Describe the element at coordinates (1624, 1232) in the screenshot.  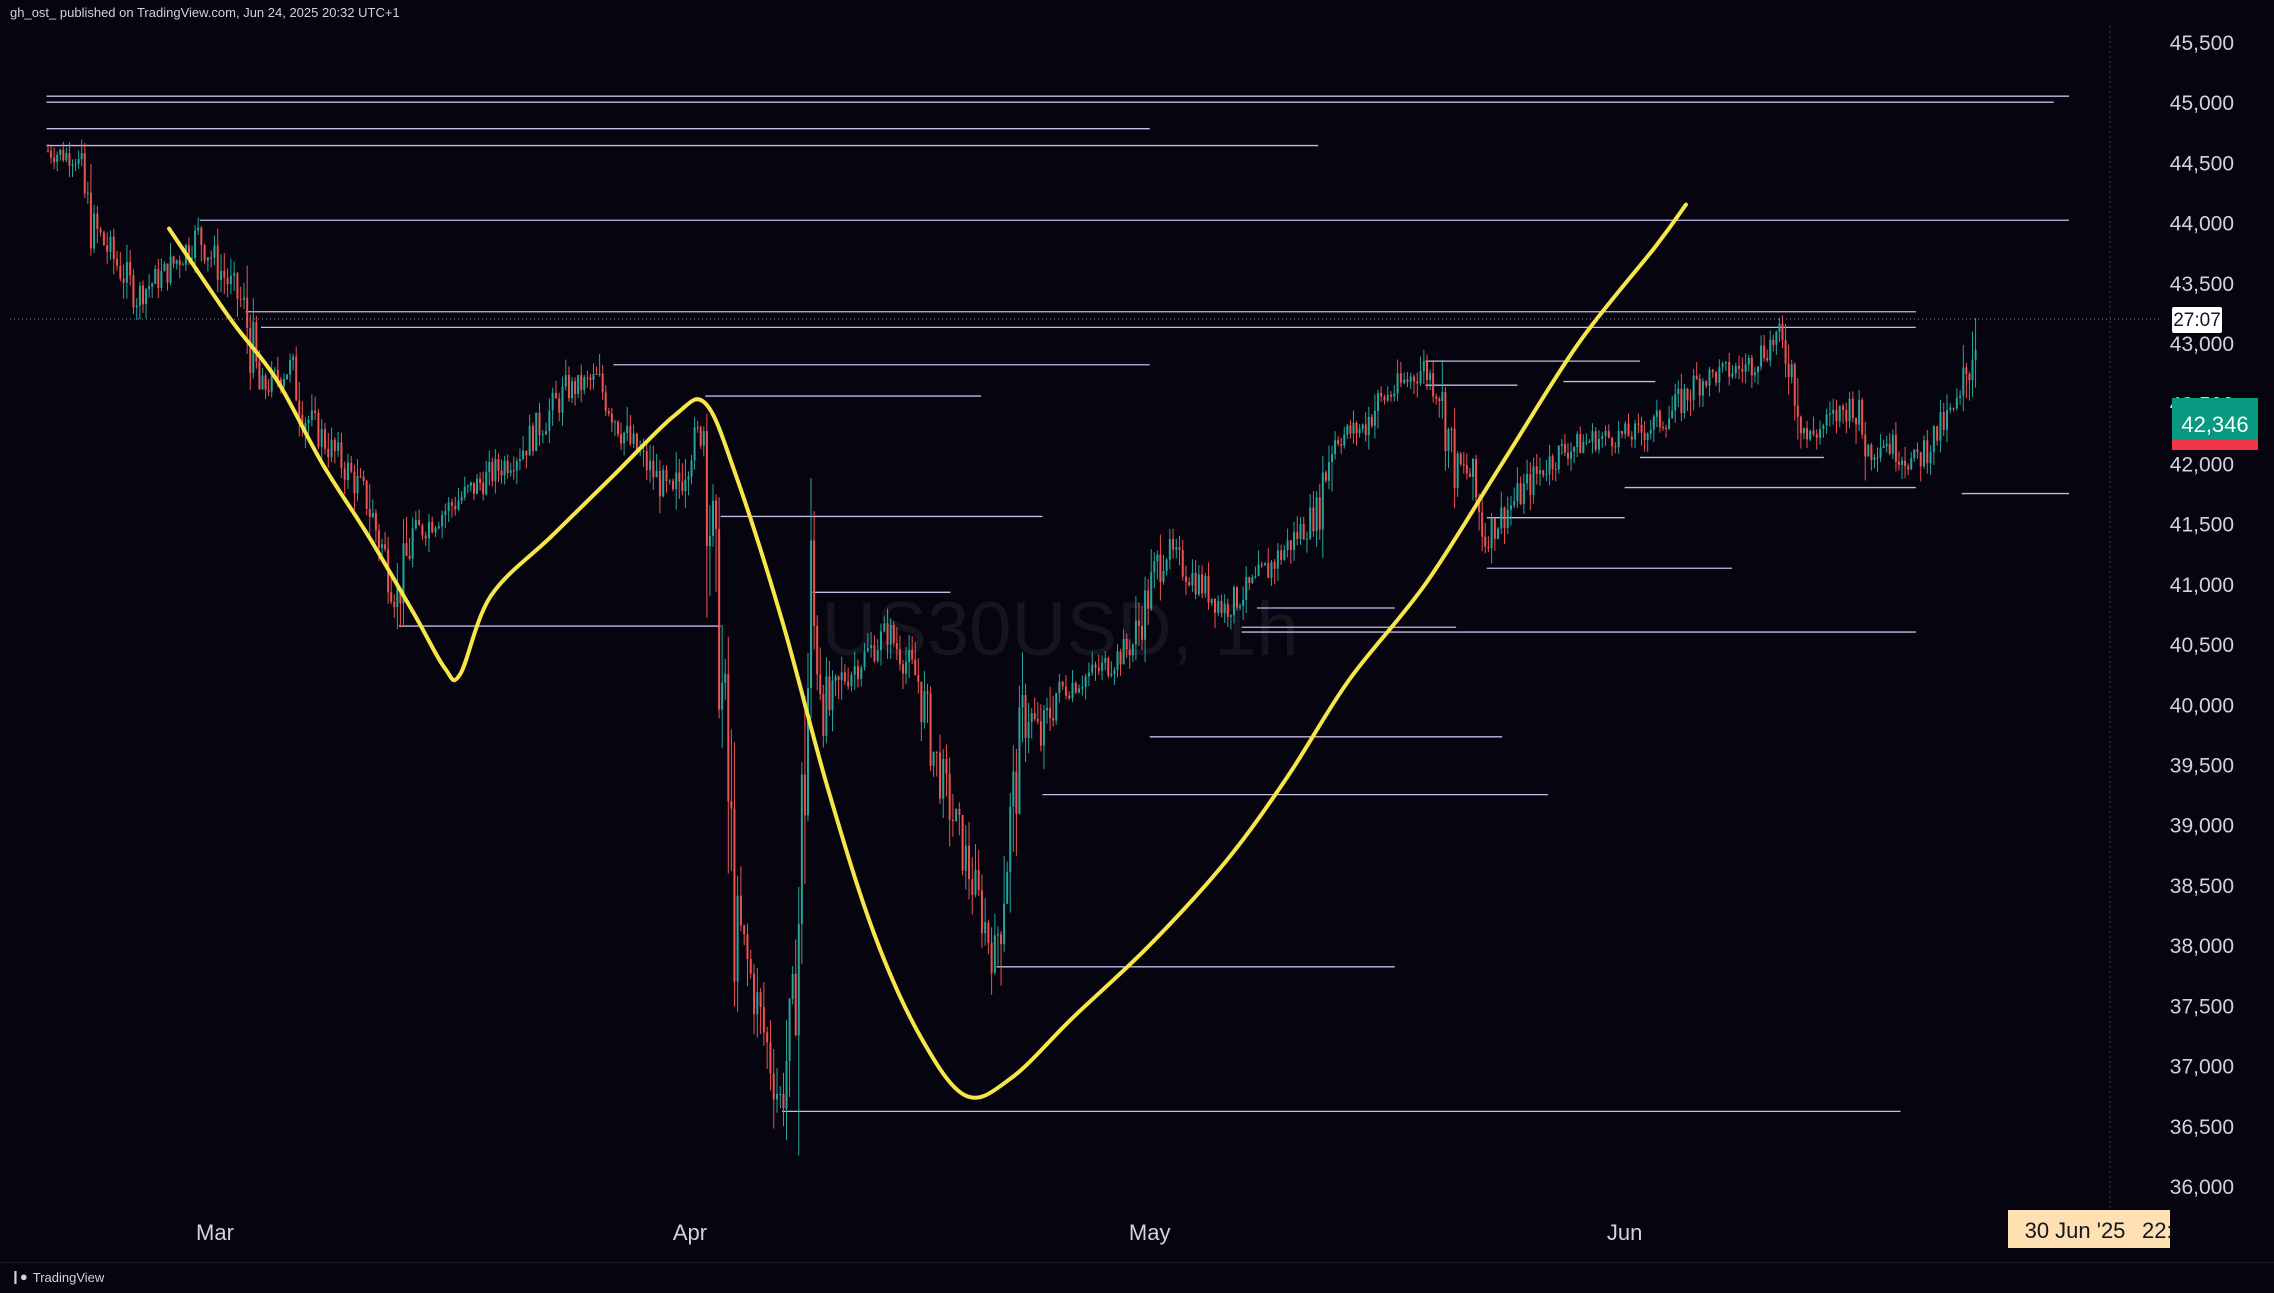
I see `time-tick-label: Jun` at that location.